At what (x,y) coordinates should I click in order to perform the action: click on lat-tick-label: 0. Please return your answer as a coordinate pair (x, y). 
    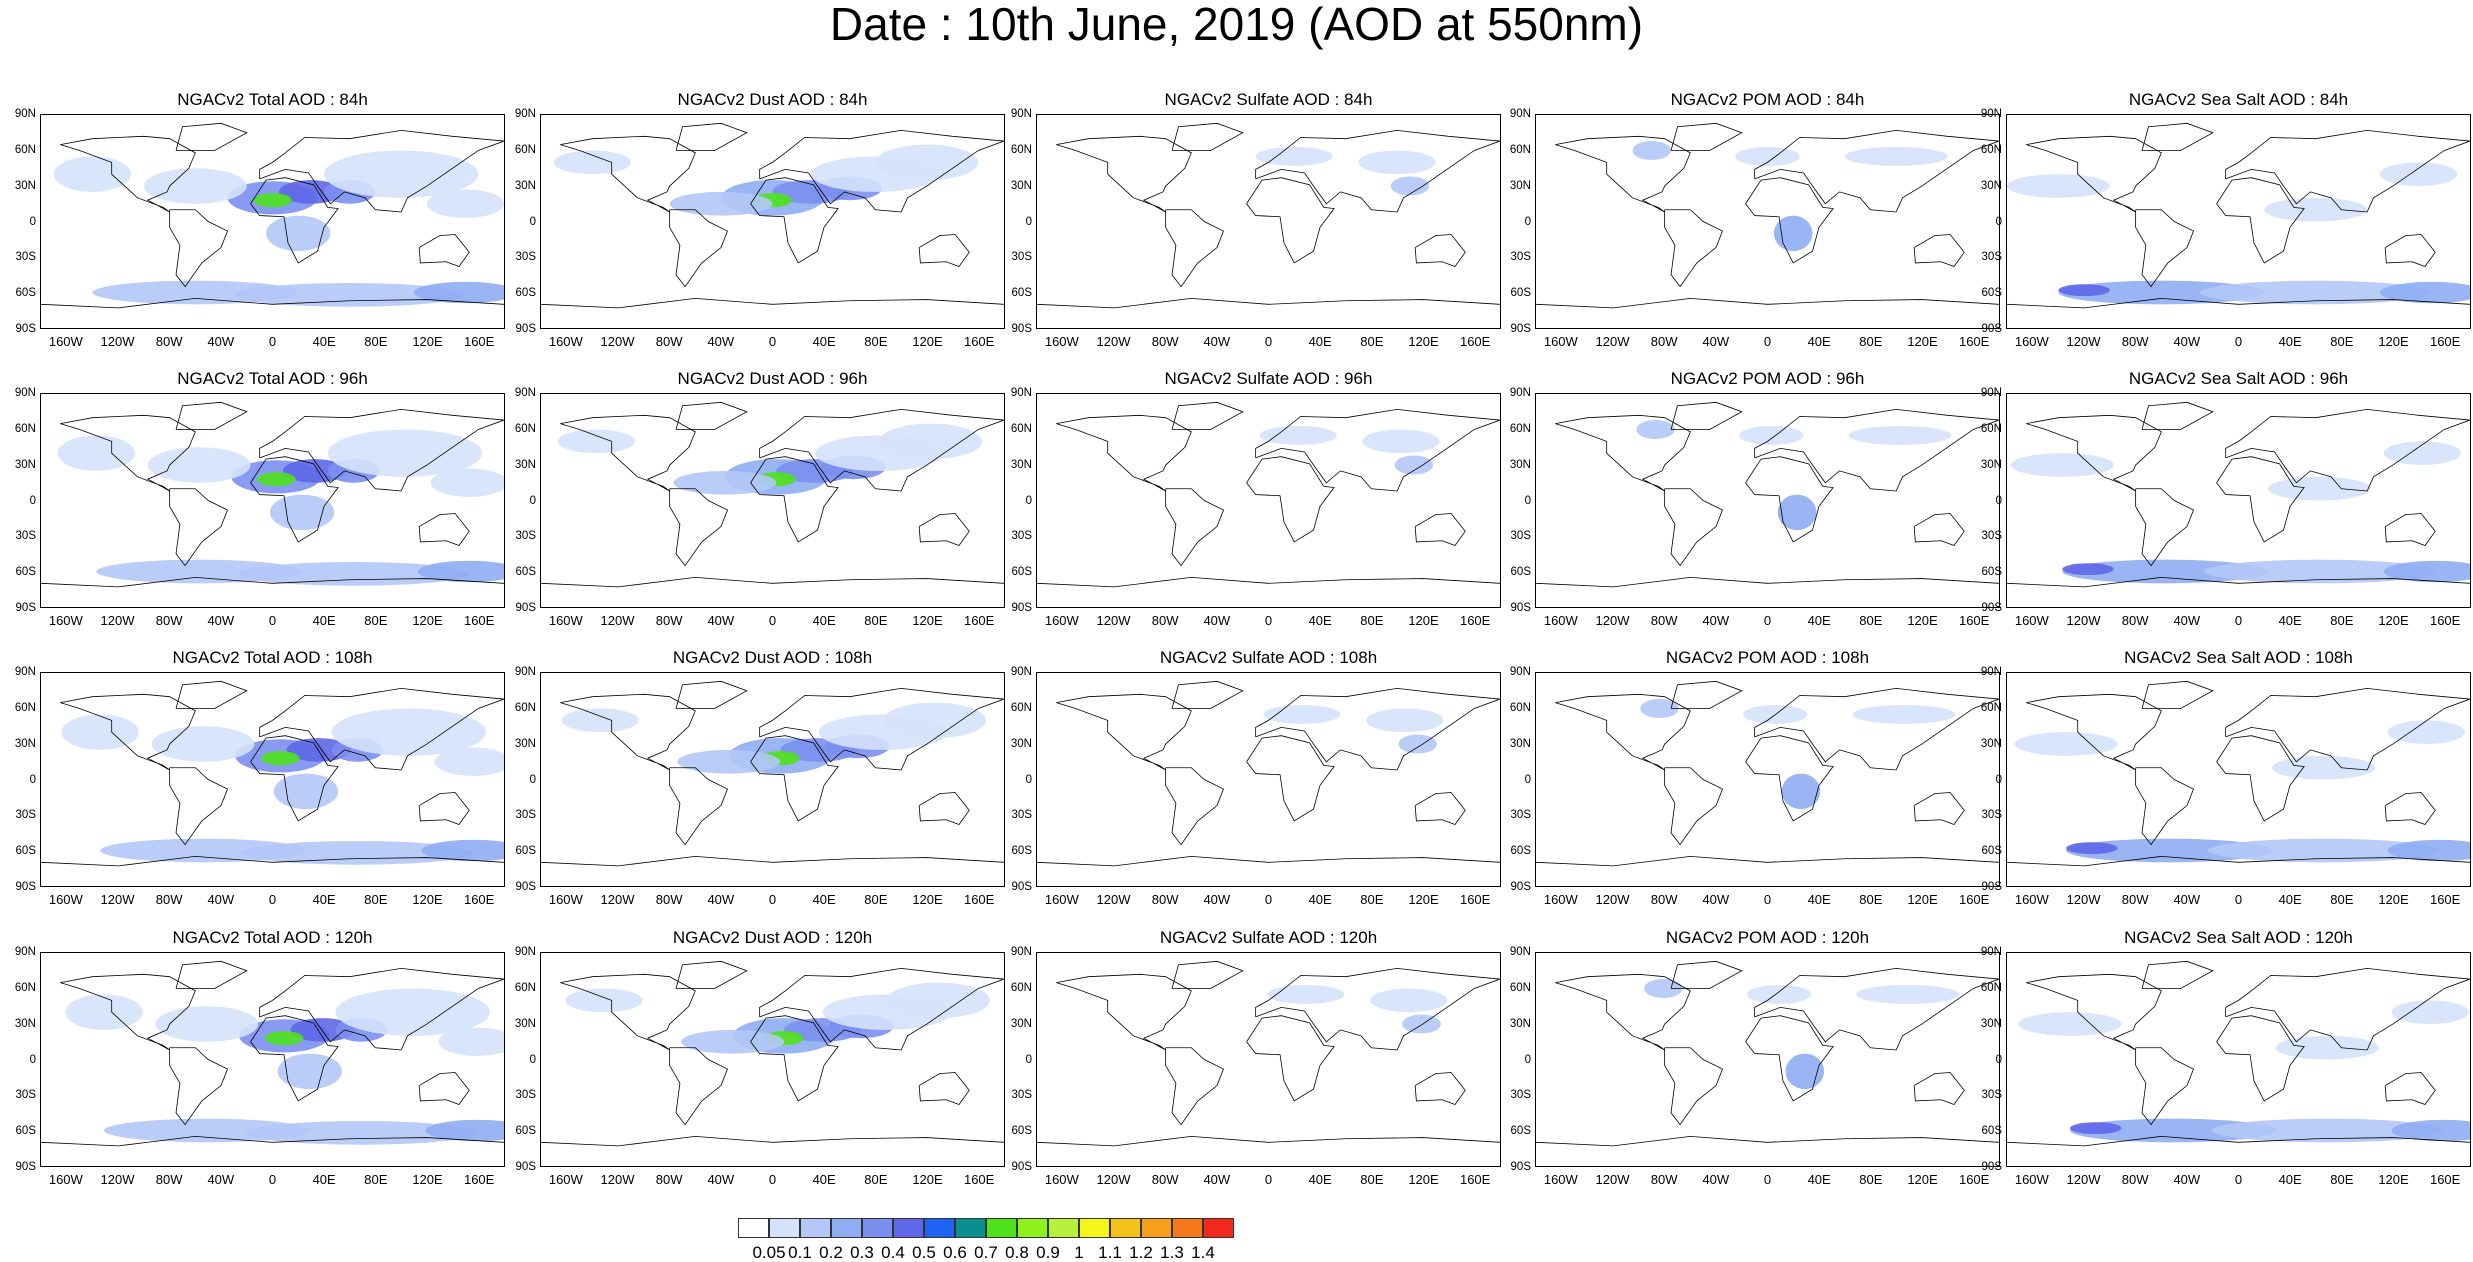
    Looking at the image, I should click on (1028, 500).